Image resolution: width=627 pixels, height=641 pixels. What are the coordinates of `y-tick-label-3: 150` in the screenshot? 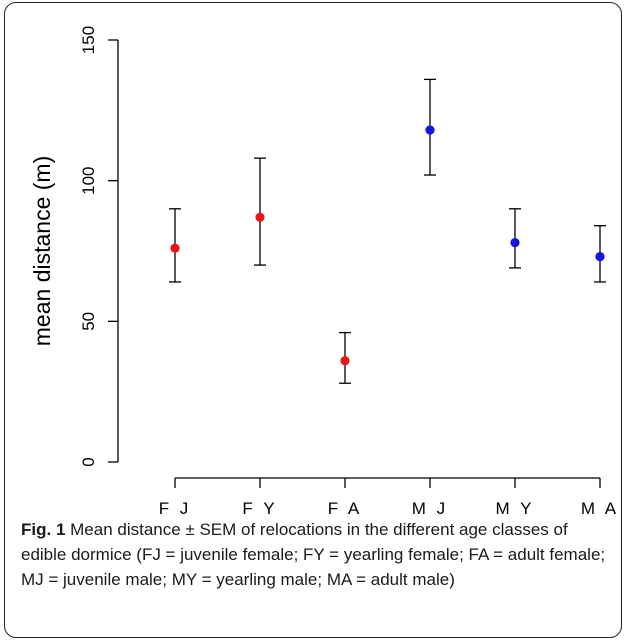 It's located at (88, 40).